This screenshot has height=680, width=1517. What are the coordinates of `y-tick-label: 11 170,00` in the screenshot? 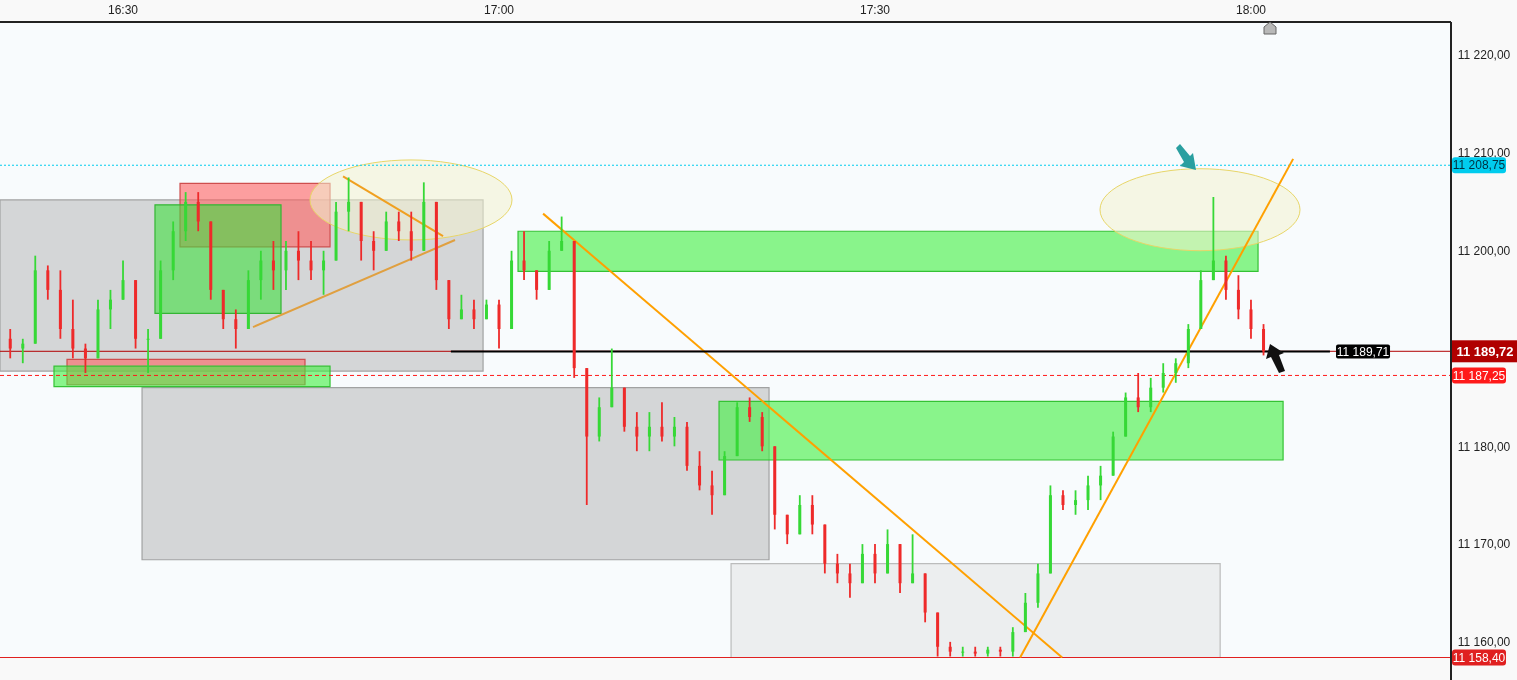 It's located at (1484, 544).